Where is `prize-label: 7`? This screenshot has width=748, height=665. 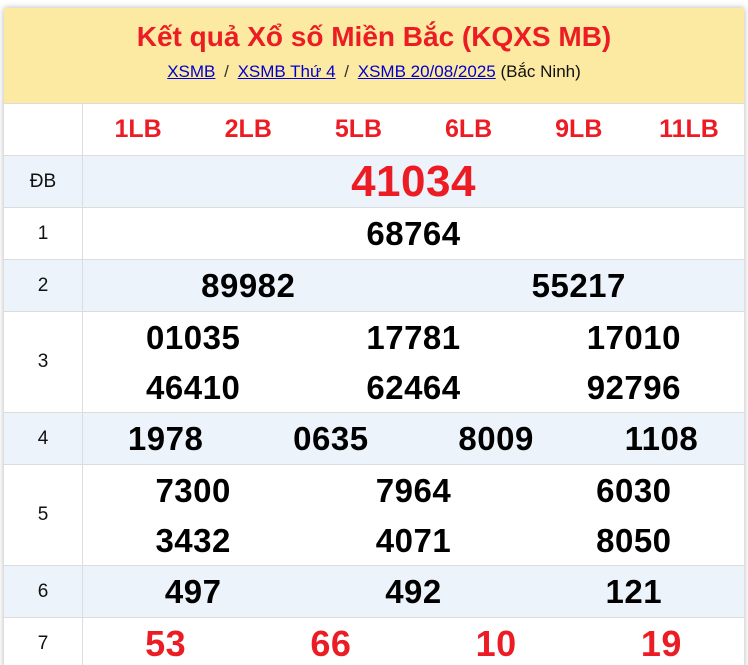 prize-label: 7 is located at coordinates (43, 641).